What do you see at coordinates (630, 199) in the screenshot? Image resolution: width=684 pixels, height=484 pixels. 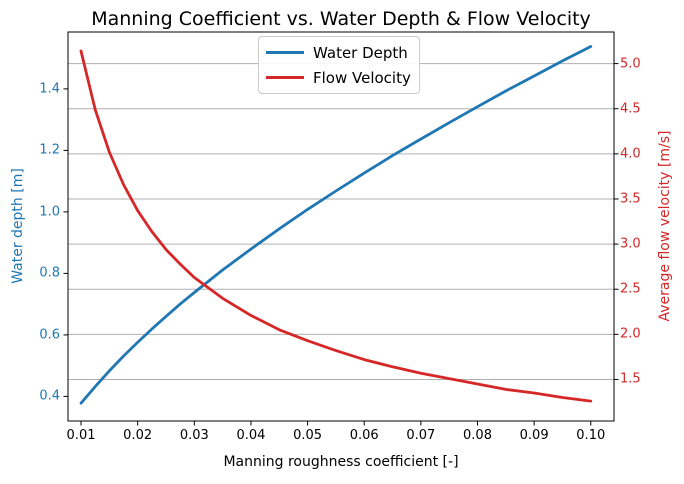 I see `y-right-tick-label: 3.5` at bounding box center [630, 199].